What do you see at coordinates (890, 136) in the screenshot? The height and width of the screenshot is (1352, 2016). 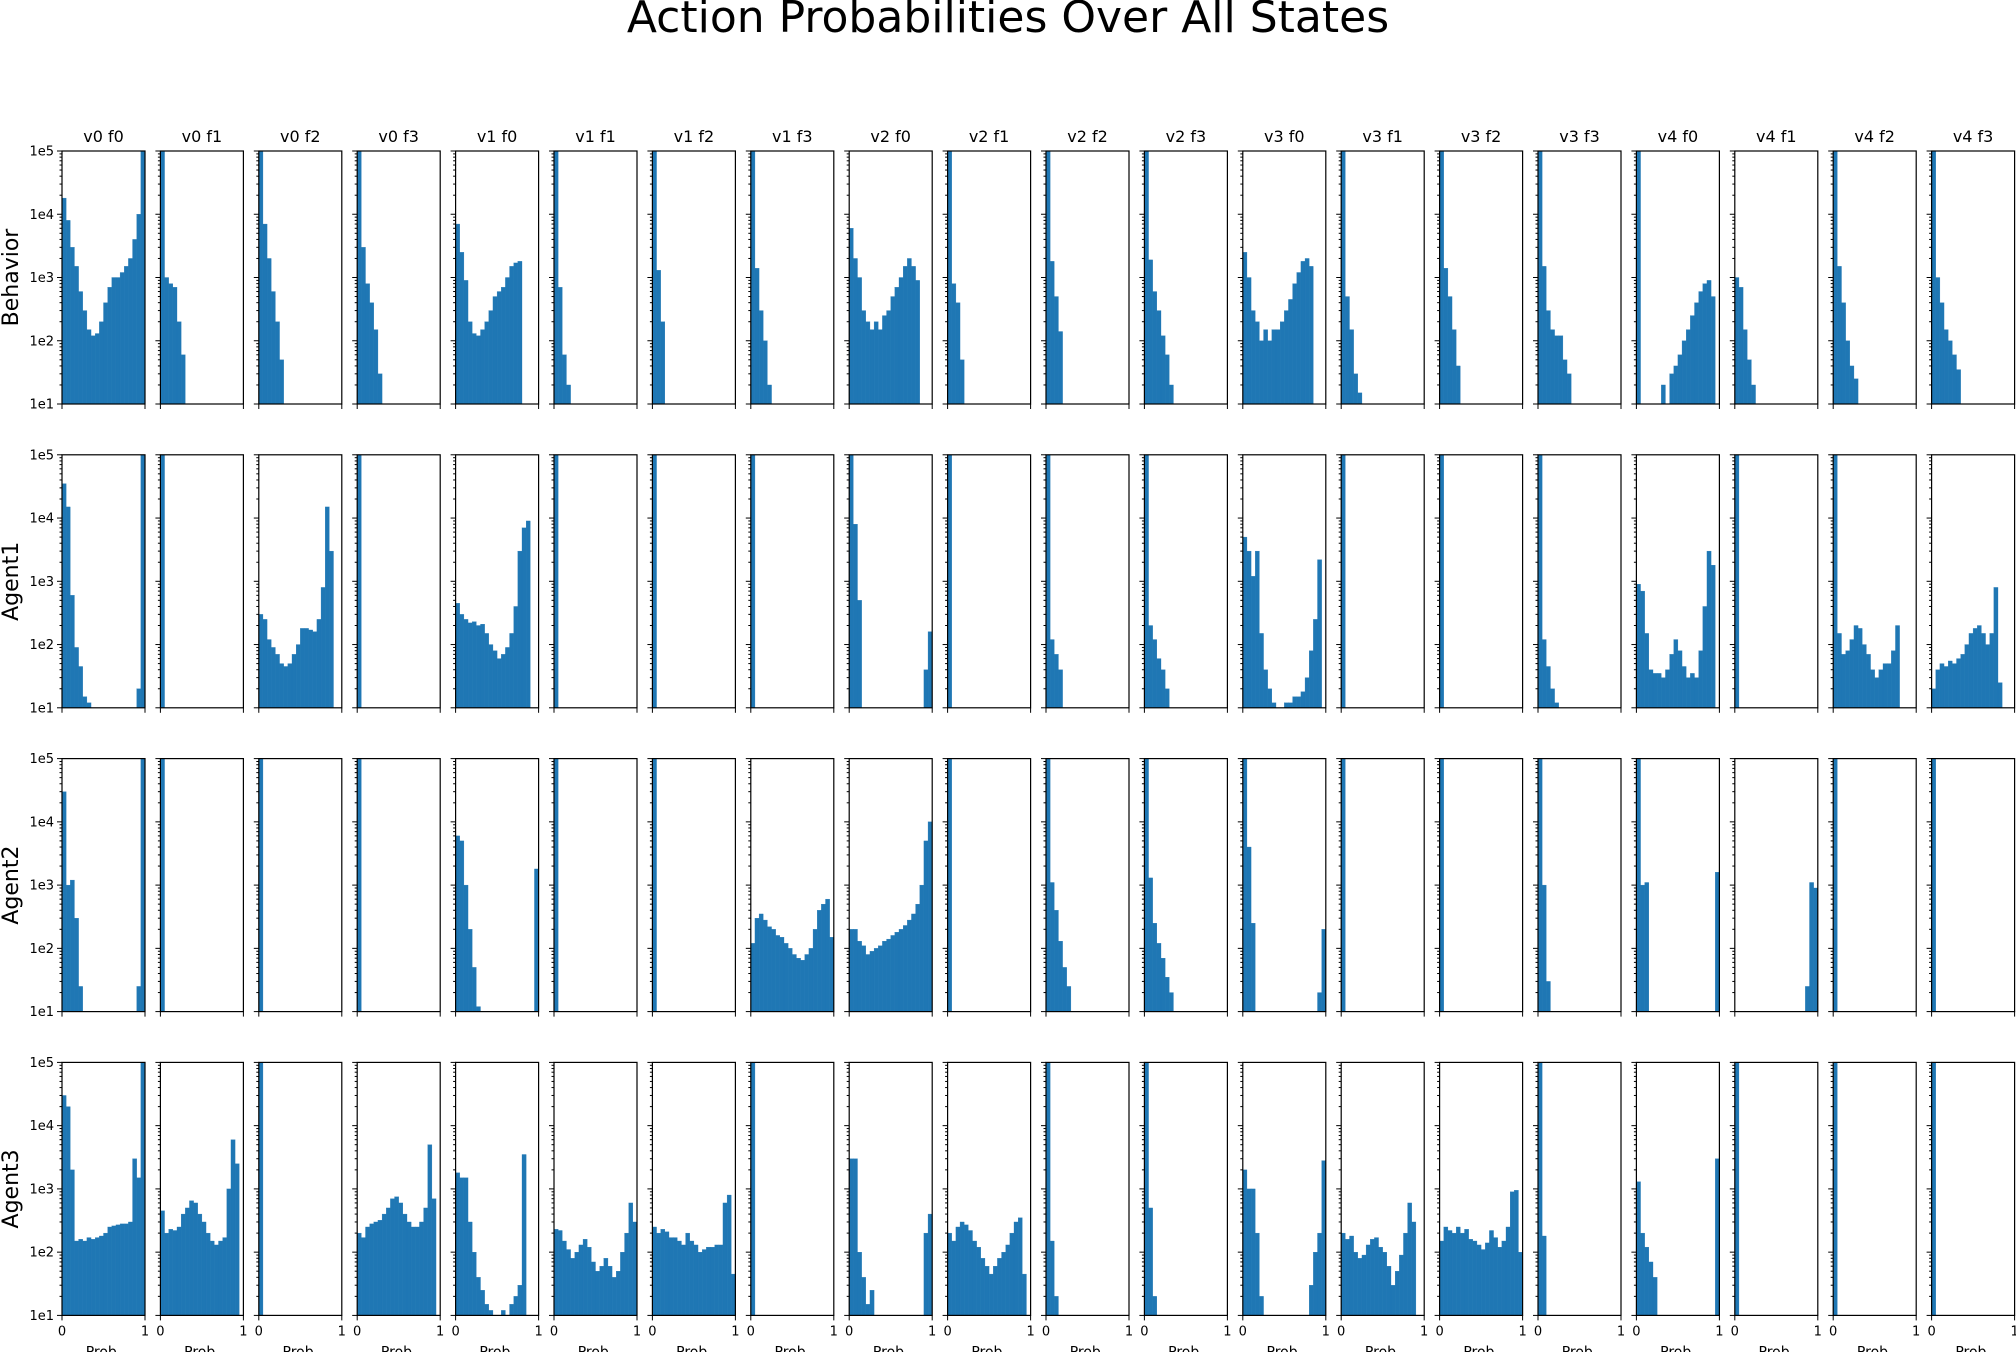 I see `column-label: v2 f0` at bounding box center [890, 136].